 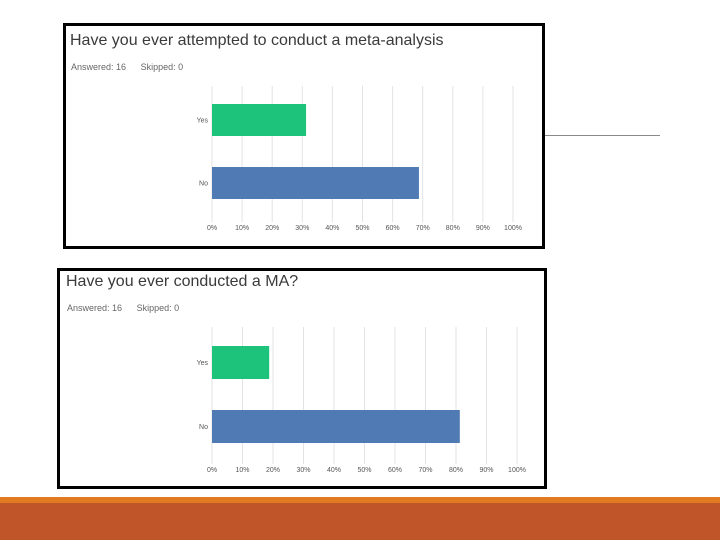 I want to click on chart-title: Have you ever conducted a MA?, so click(x=182, y=281).